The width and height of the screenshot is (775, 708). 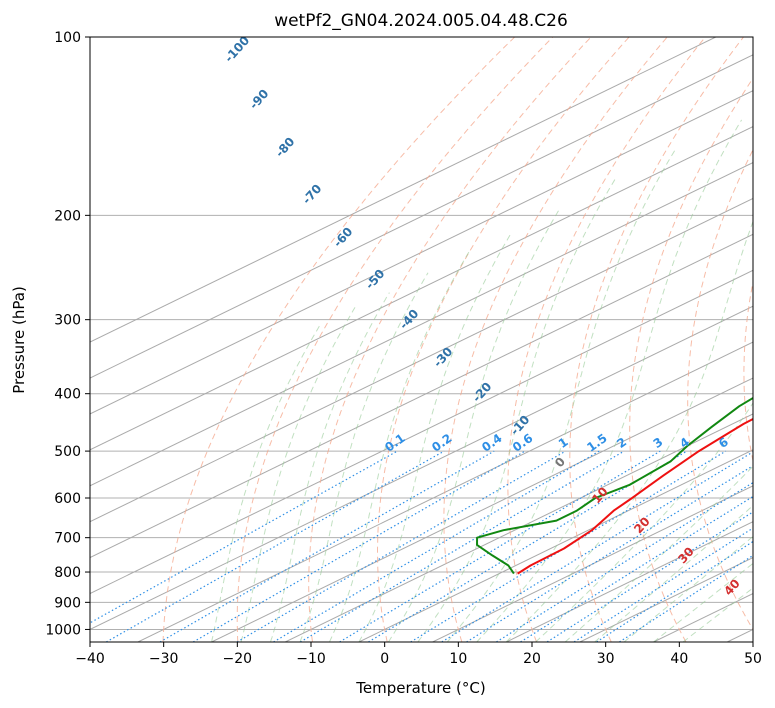 What do you see at coordinates (164, 659) in the screenshot?
I see `x-tick-label: −30` at bounding box center [164, 659].